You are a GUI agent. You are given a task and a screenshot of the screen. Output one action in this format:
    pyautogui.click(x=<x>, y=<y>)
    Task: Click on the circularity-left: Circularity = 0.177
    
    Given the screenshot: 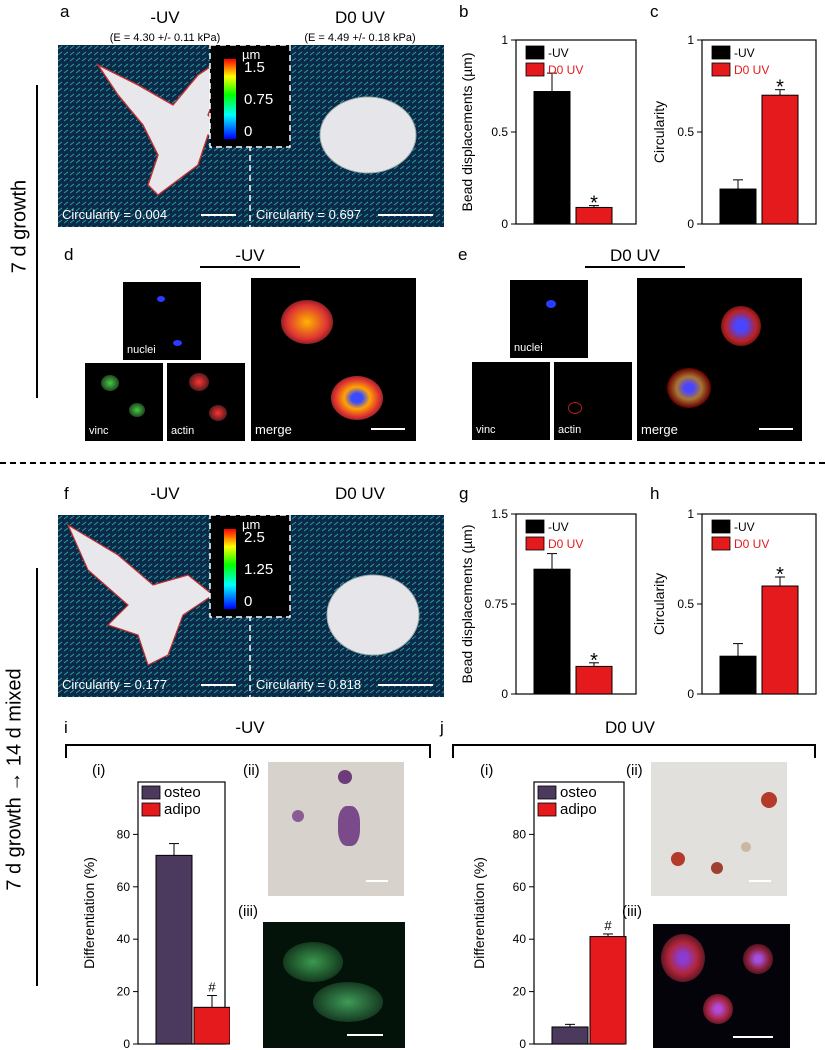 What is the action you would take?
    pyautogui.click(x=115, y=684)
    